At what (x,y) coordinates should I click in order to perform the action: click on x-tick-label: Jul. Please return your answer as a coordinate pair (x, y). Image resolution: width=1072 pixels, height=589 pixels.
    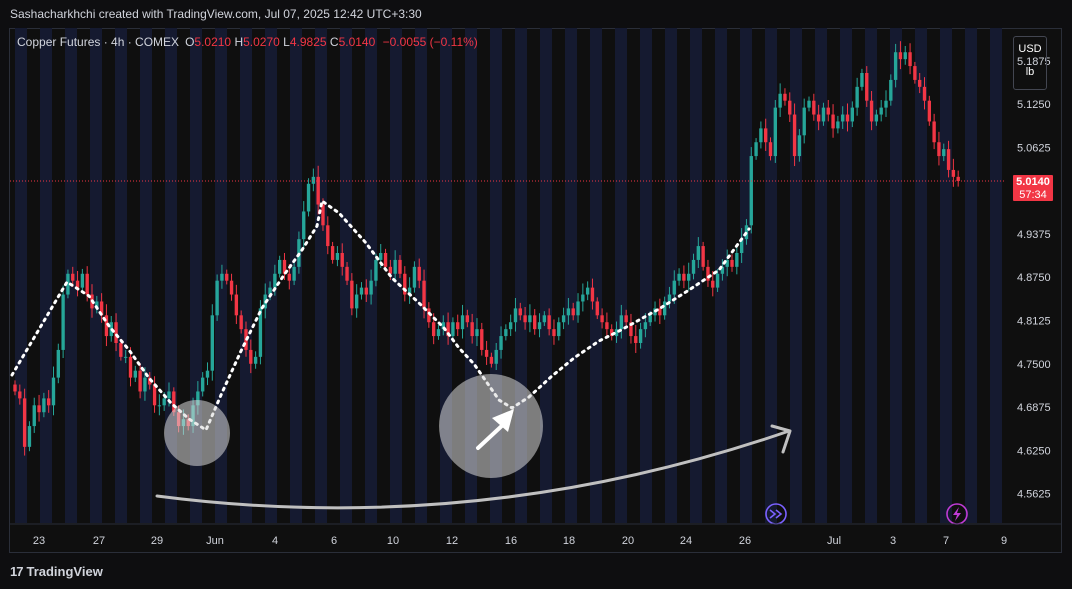
    Looking at the image, I should click on (834, 541).